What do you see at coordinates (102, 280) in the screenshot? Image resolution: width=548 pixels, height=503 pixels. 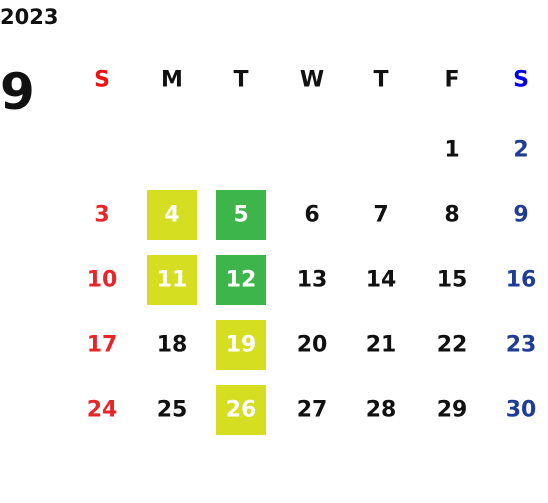 I see `day-number: 10` at bounding box center [102, 280].